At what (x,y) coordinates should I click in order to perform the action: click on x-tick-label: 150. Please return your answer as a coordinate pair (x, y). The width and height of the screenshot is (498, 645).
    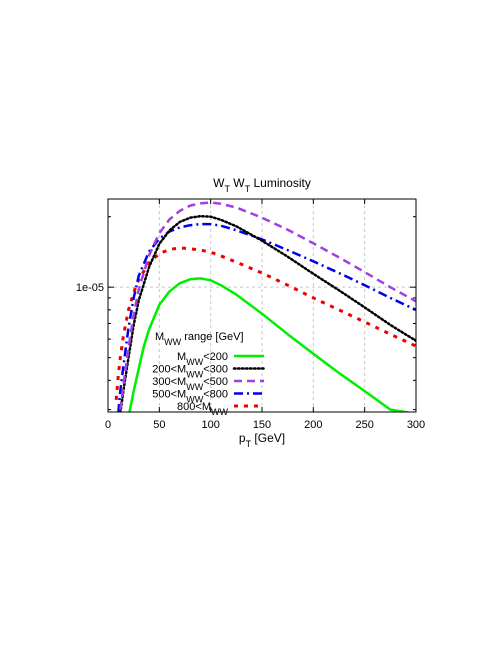
    Looking at the image, I should click on (262, 425).